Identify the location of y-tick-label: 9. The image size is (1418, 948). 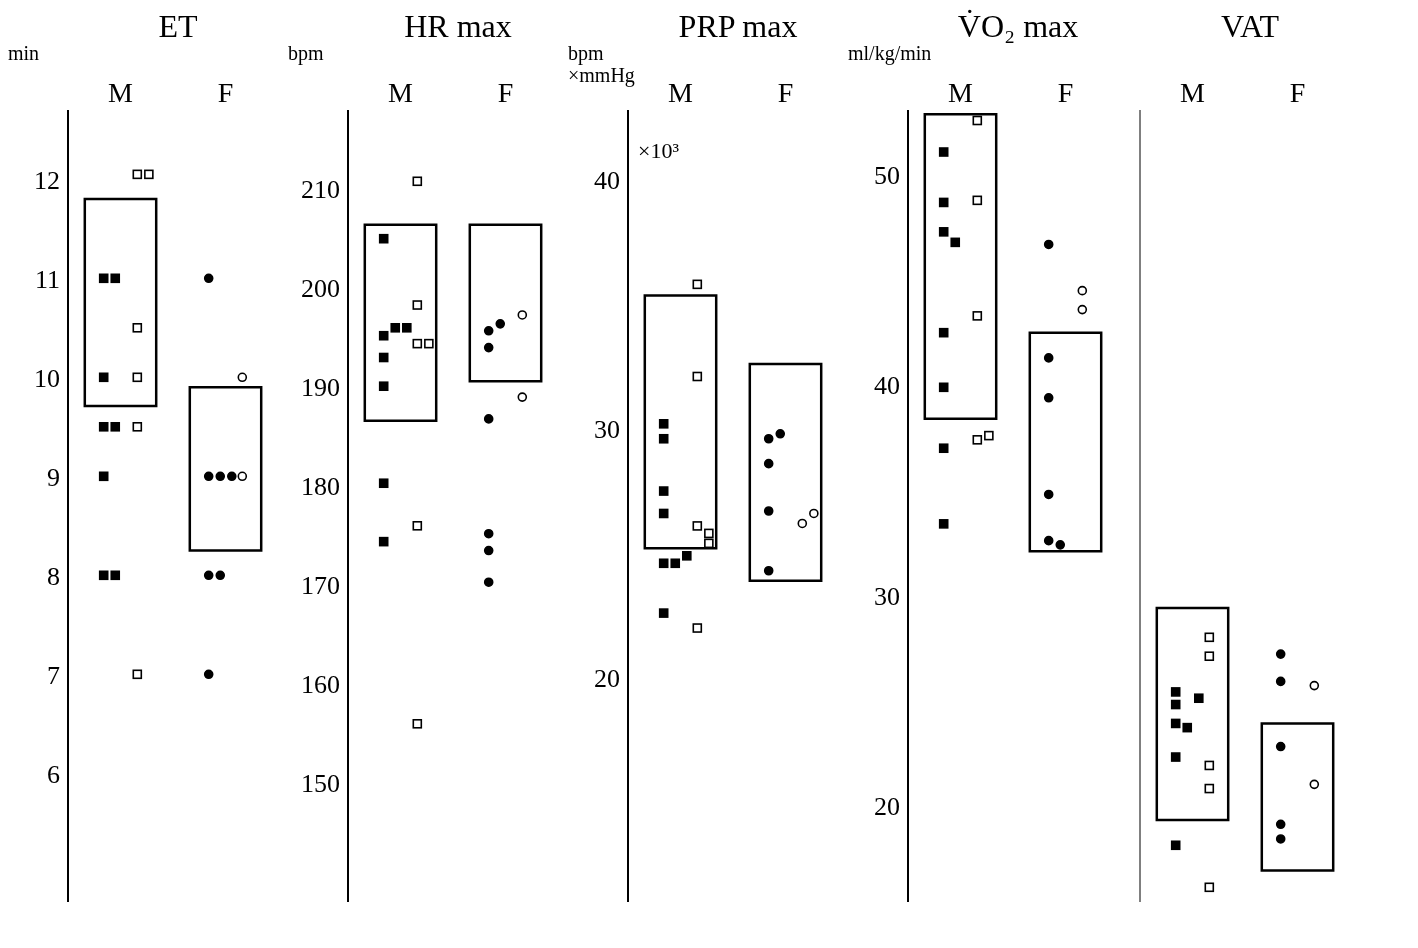
(53, 477).